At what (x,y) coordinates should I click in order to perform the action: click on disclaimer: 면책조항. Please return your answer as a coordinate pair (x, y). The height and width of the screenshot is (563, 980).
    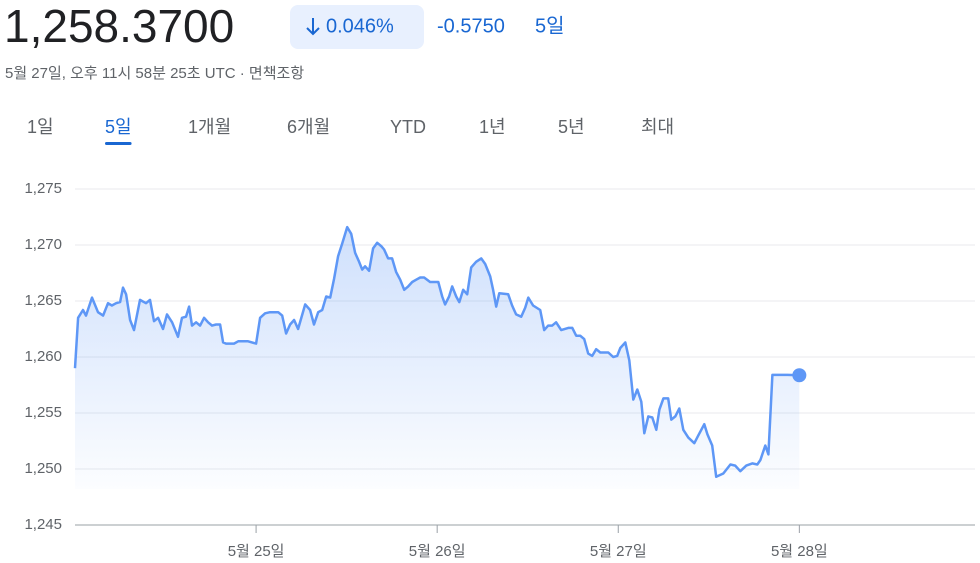
    Looking at the image, I should click on (276, 73).